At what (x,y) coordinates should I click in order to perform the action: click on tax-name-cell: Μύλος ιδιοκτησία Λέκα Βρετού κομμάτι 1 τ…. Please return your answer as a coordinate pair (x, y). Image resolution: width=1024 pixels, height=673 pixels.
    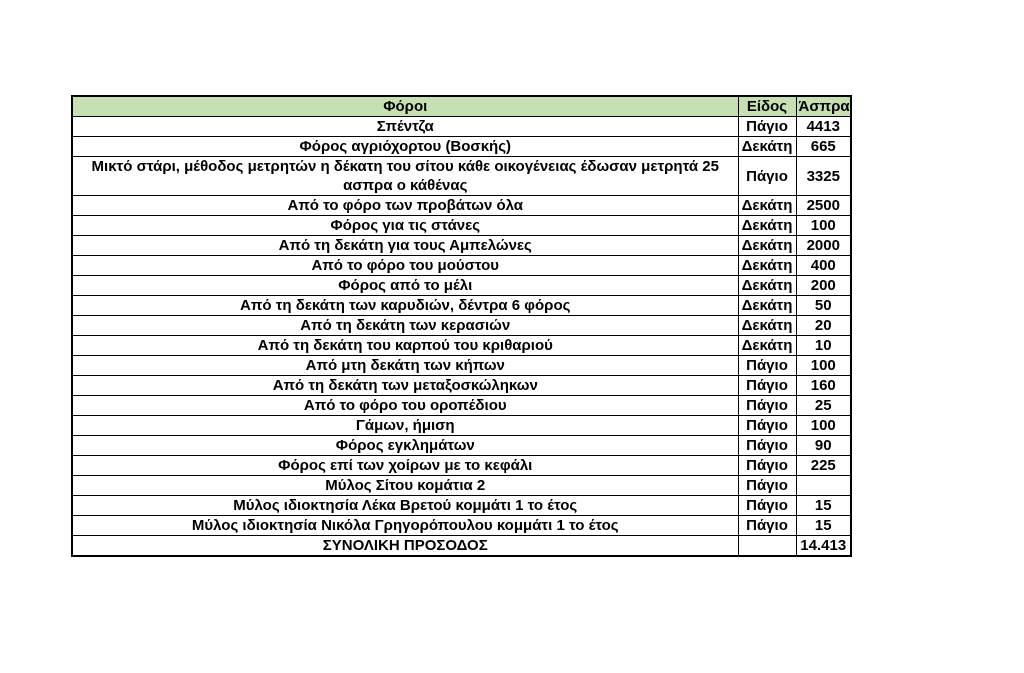
    Looking at the image, I should click on (405, 505).